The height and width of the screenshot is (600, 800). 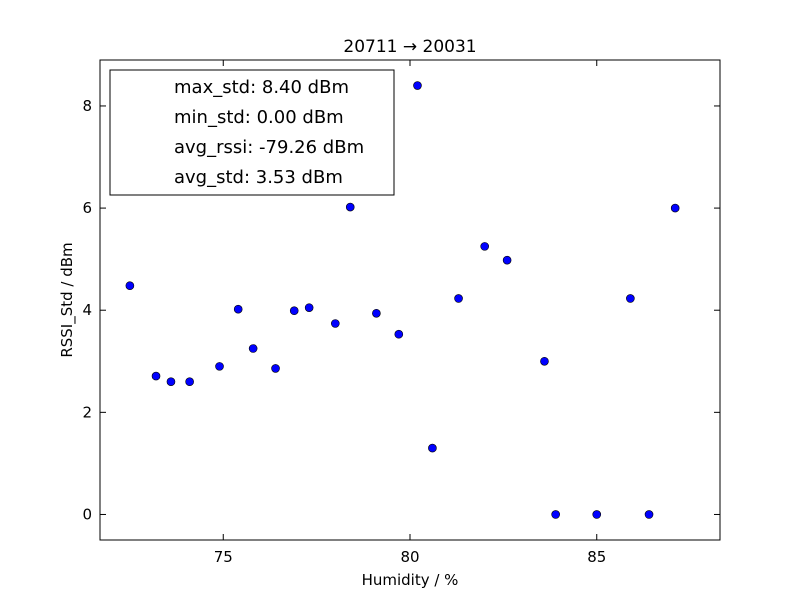 What do you see at coordinates (409, 557) in the screenshot?
I see `x-tick-label: 80` at bounding box center [409, 557].